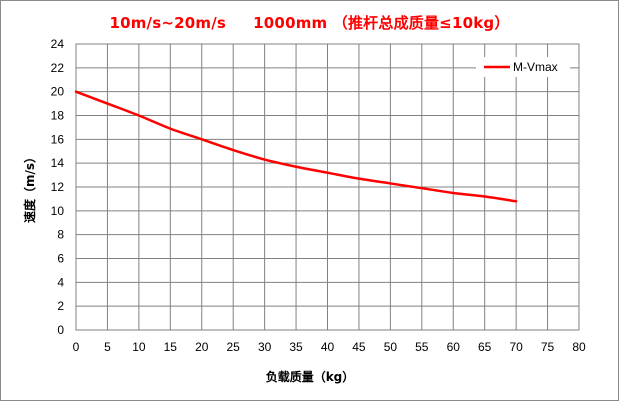  I want to click on y-tick-label: 16, so click(58, 139).